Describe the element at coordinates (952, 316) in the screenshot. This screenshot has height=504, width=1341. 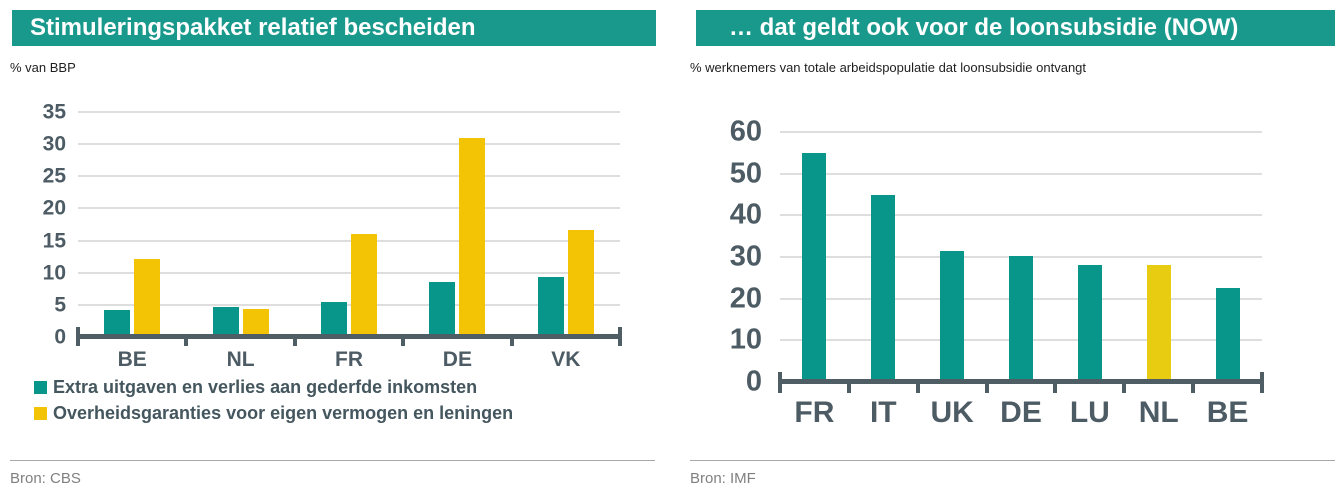
I see `bar-uk` at that location.